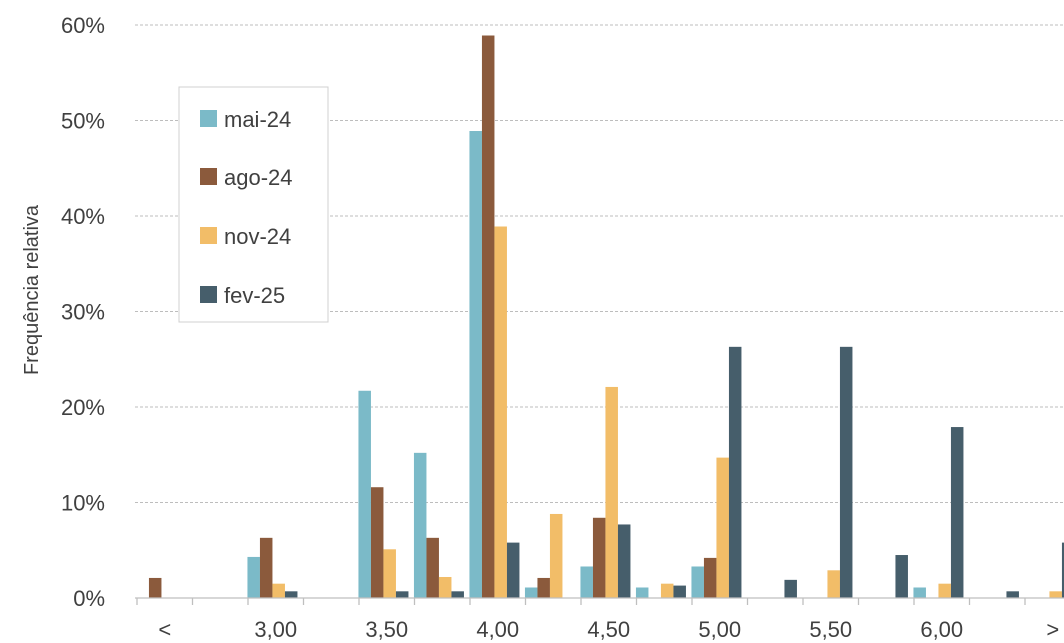 The height and width of the screenshot is (643, 1064). I want to click on y-axis-tick-labels: 0% 10% 20% 30% 40% 50% 60%, so click(83, 312).